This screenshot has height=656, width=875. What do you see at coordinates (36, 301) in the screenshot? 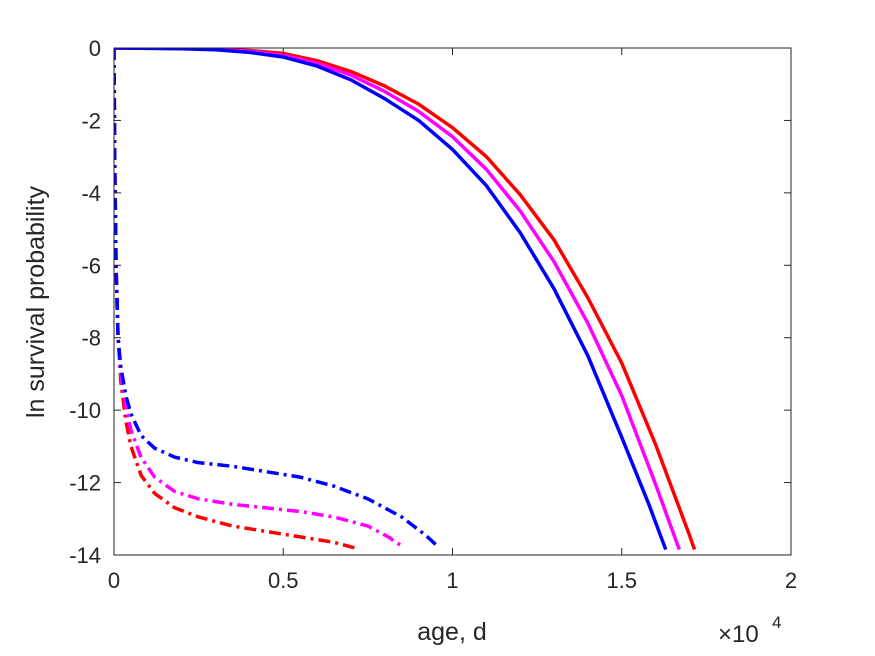
I see `y-axis-label: ln survival probability` at bounding box center [36, 301].